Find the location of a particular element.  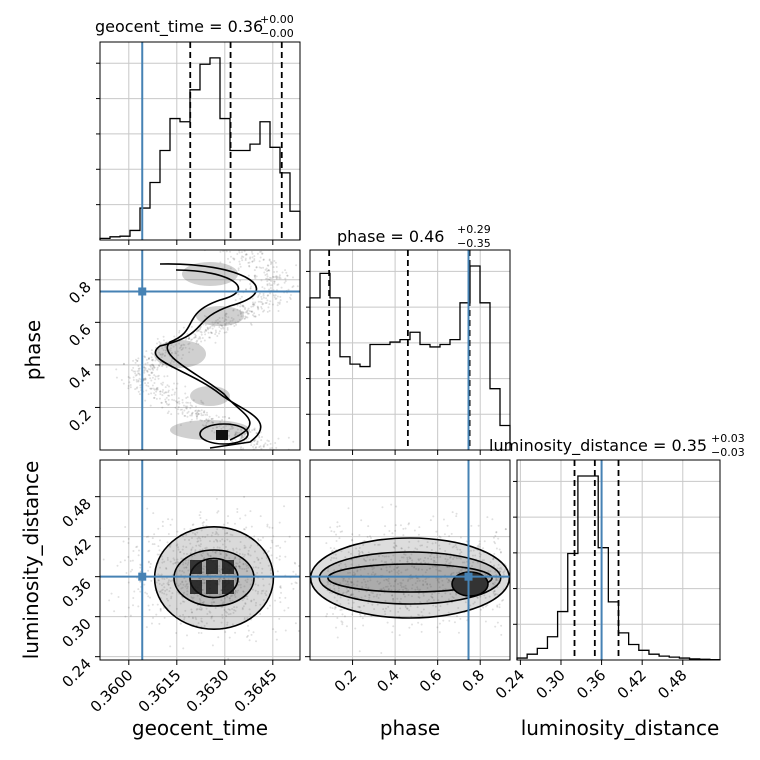

xlabel-geocent-time: geocent_time is located at coordinates (200, 728).